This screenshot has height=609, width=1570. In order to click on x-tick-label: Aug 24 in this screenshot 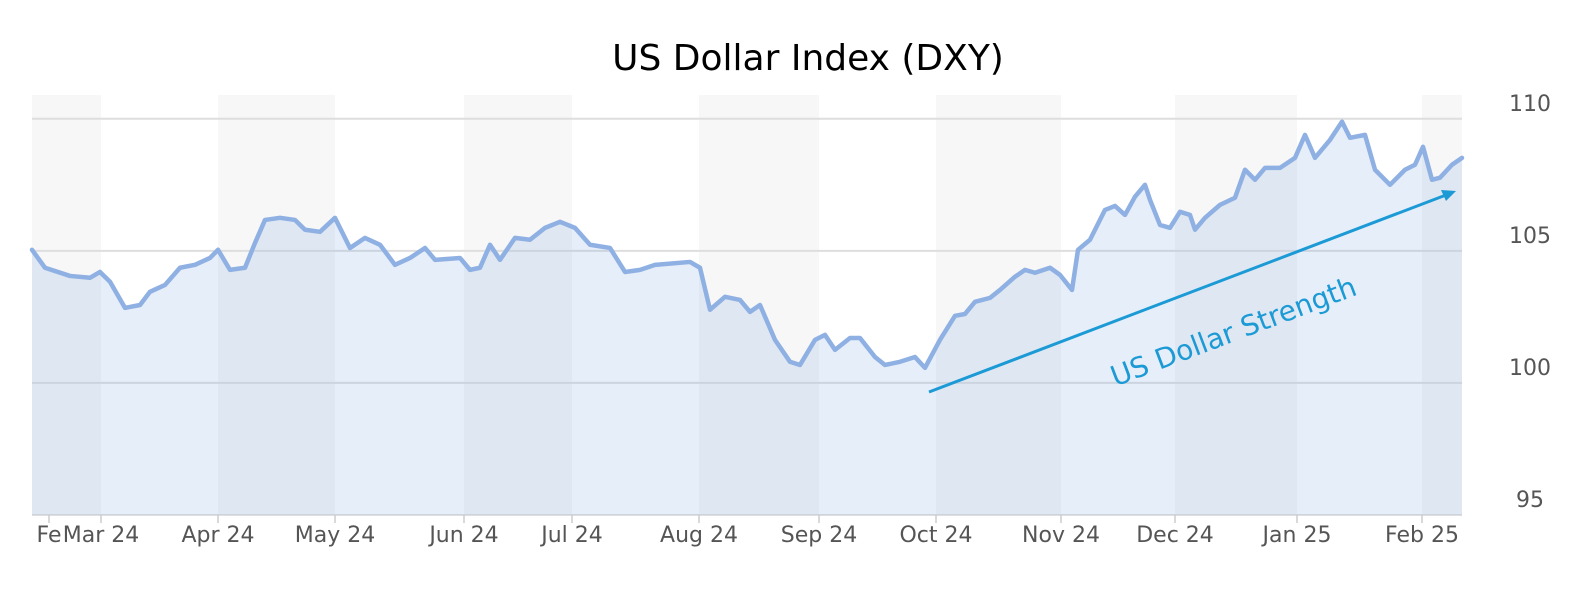, I will do `click(699, 535)`.